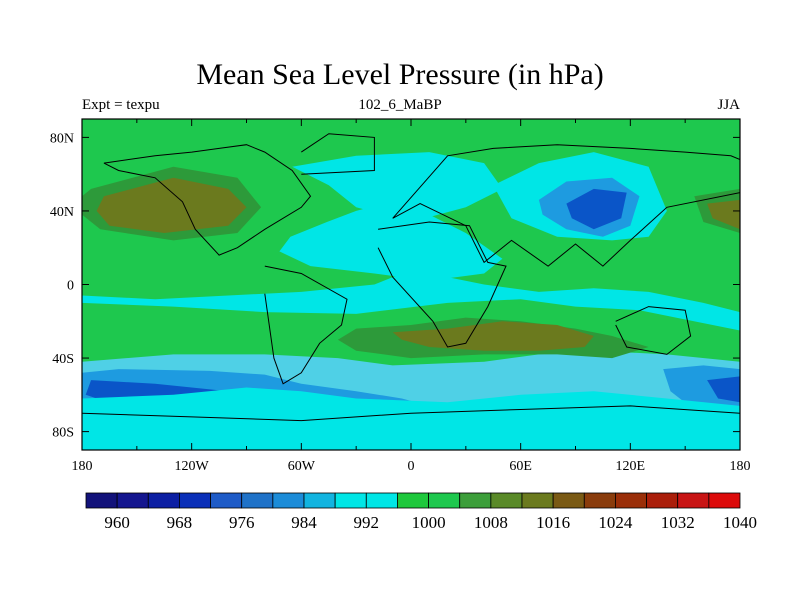 The width and height of the screenshot is (800, 600). Describe the element at coordinates (62, 138) in the screenshot. I see `y-tick-label: 80N` at that location.